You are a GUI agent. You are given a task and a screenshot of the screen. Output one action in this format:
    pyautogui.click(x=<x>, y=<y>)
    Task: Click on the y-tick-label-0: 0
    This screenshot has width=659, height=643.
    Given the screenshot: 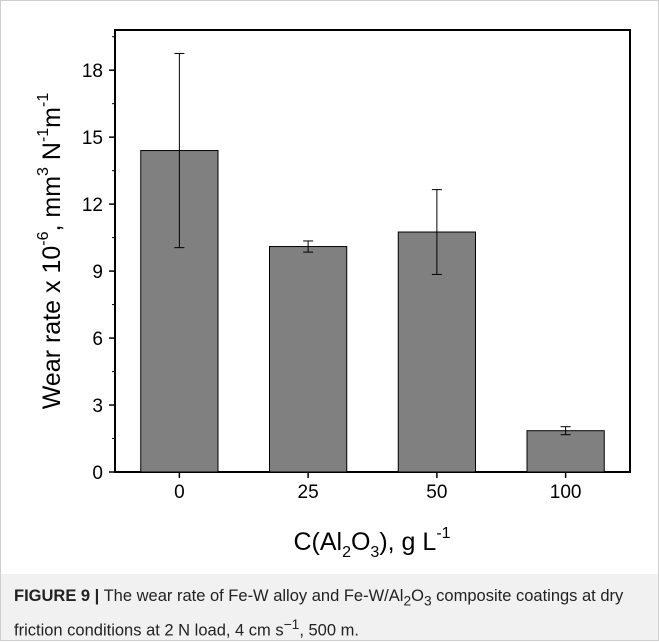 What is the action you would take?
    pyautogui.click(x=97, y=473)
    